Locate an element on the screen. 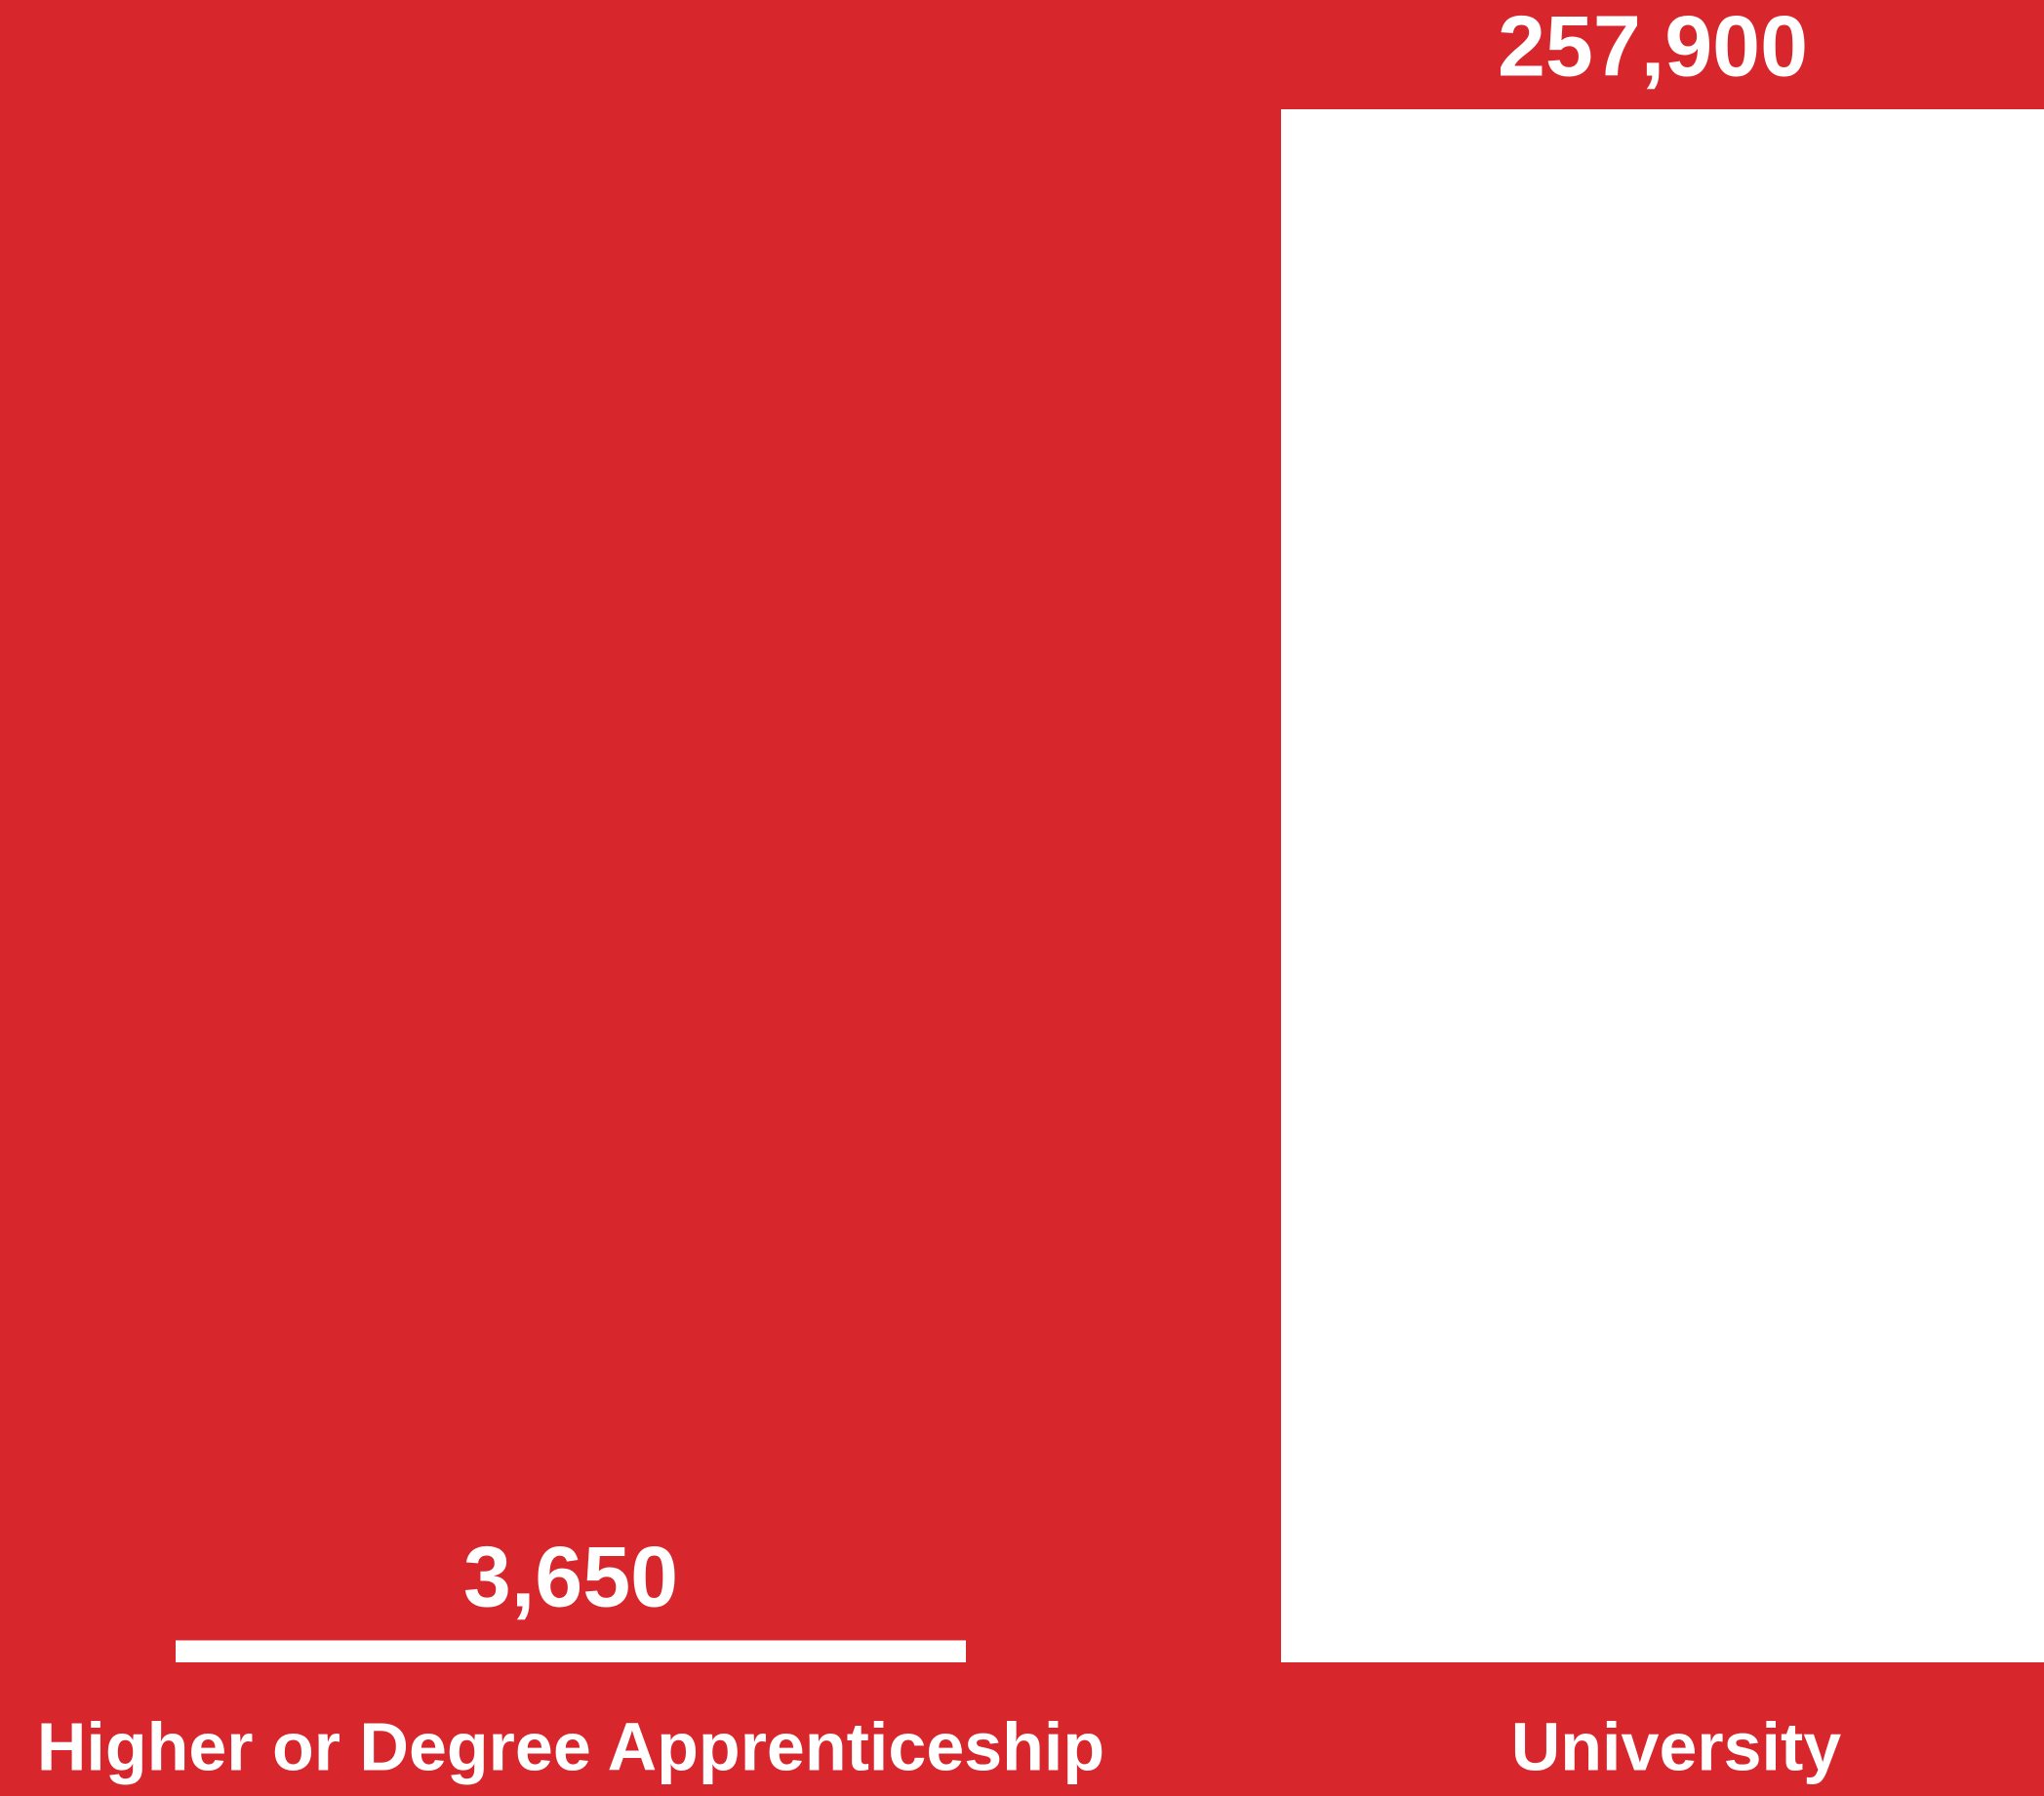 This screenshot has width=2044, height=1796. bar is located at coordinates (571, 1651).